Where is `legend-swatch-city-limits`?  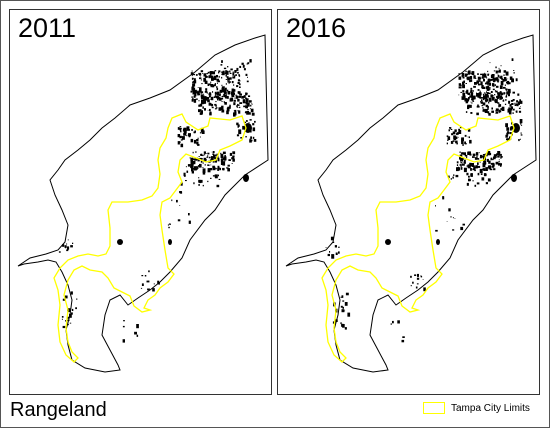 legend-swatch-city-limits is located at coordinates (434, 408).